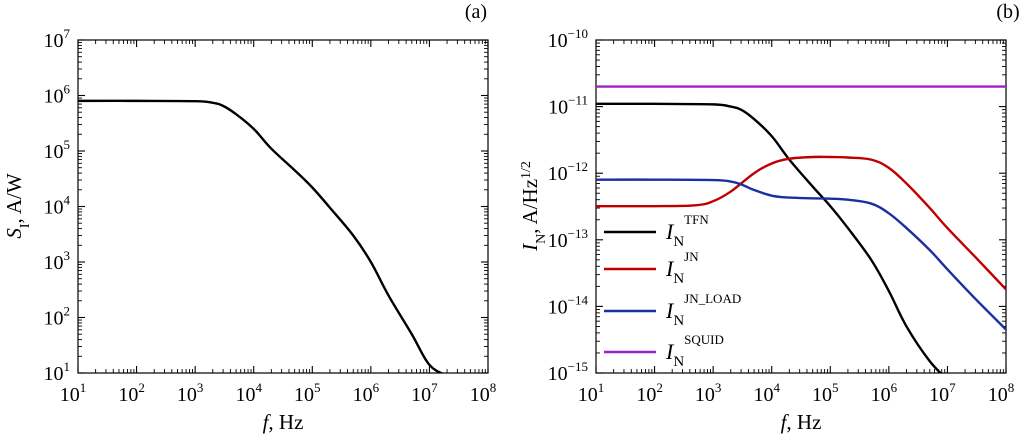 This screenshot has height=442, width=1024. I want to click on panel-a-y-tick-label: 10², so click(57, 317).